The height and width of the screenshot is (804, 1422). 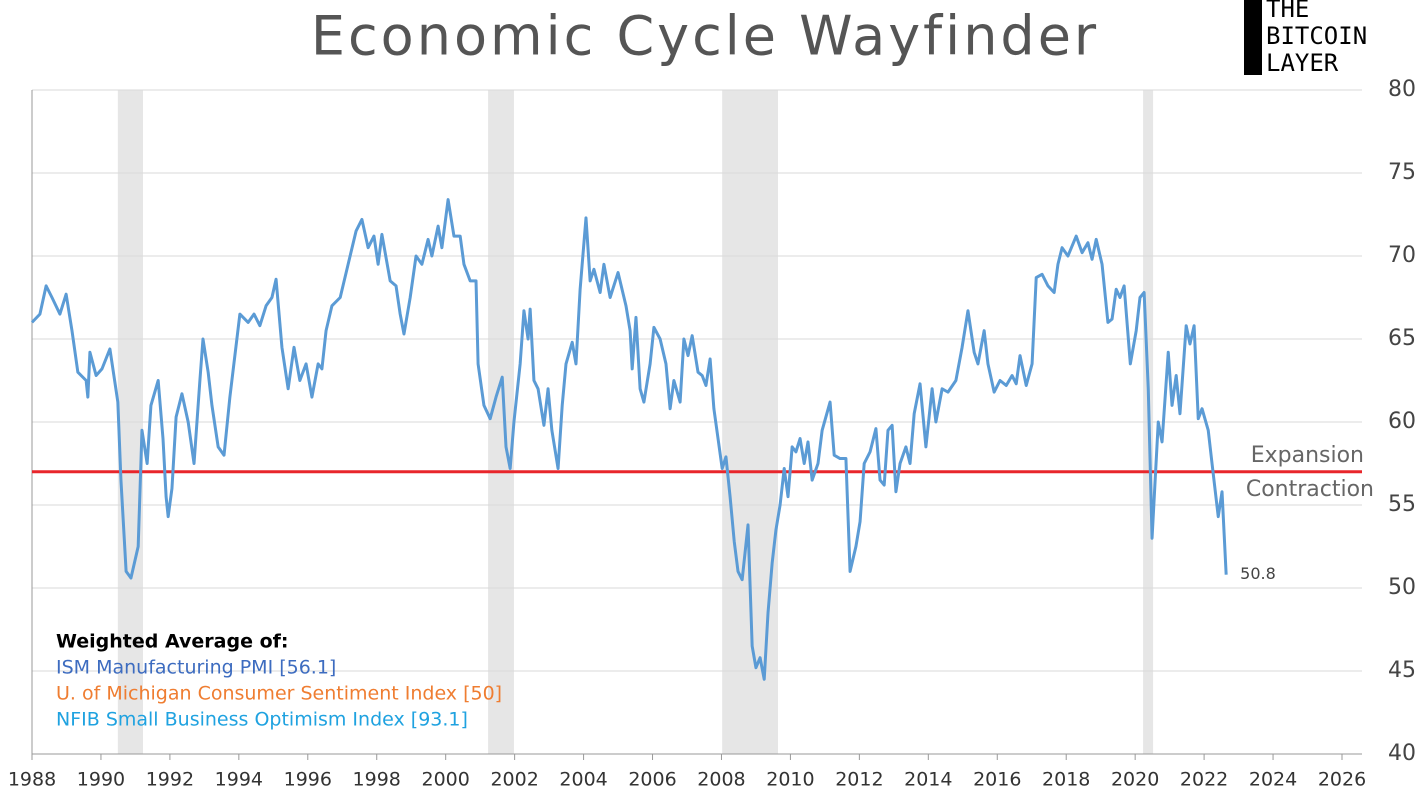 What do you see at coordinates (1258, 573) in the screenshot?
I see `value-label: 50.8` at bounding box center [1258, 573].